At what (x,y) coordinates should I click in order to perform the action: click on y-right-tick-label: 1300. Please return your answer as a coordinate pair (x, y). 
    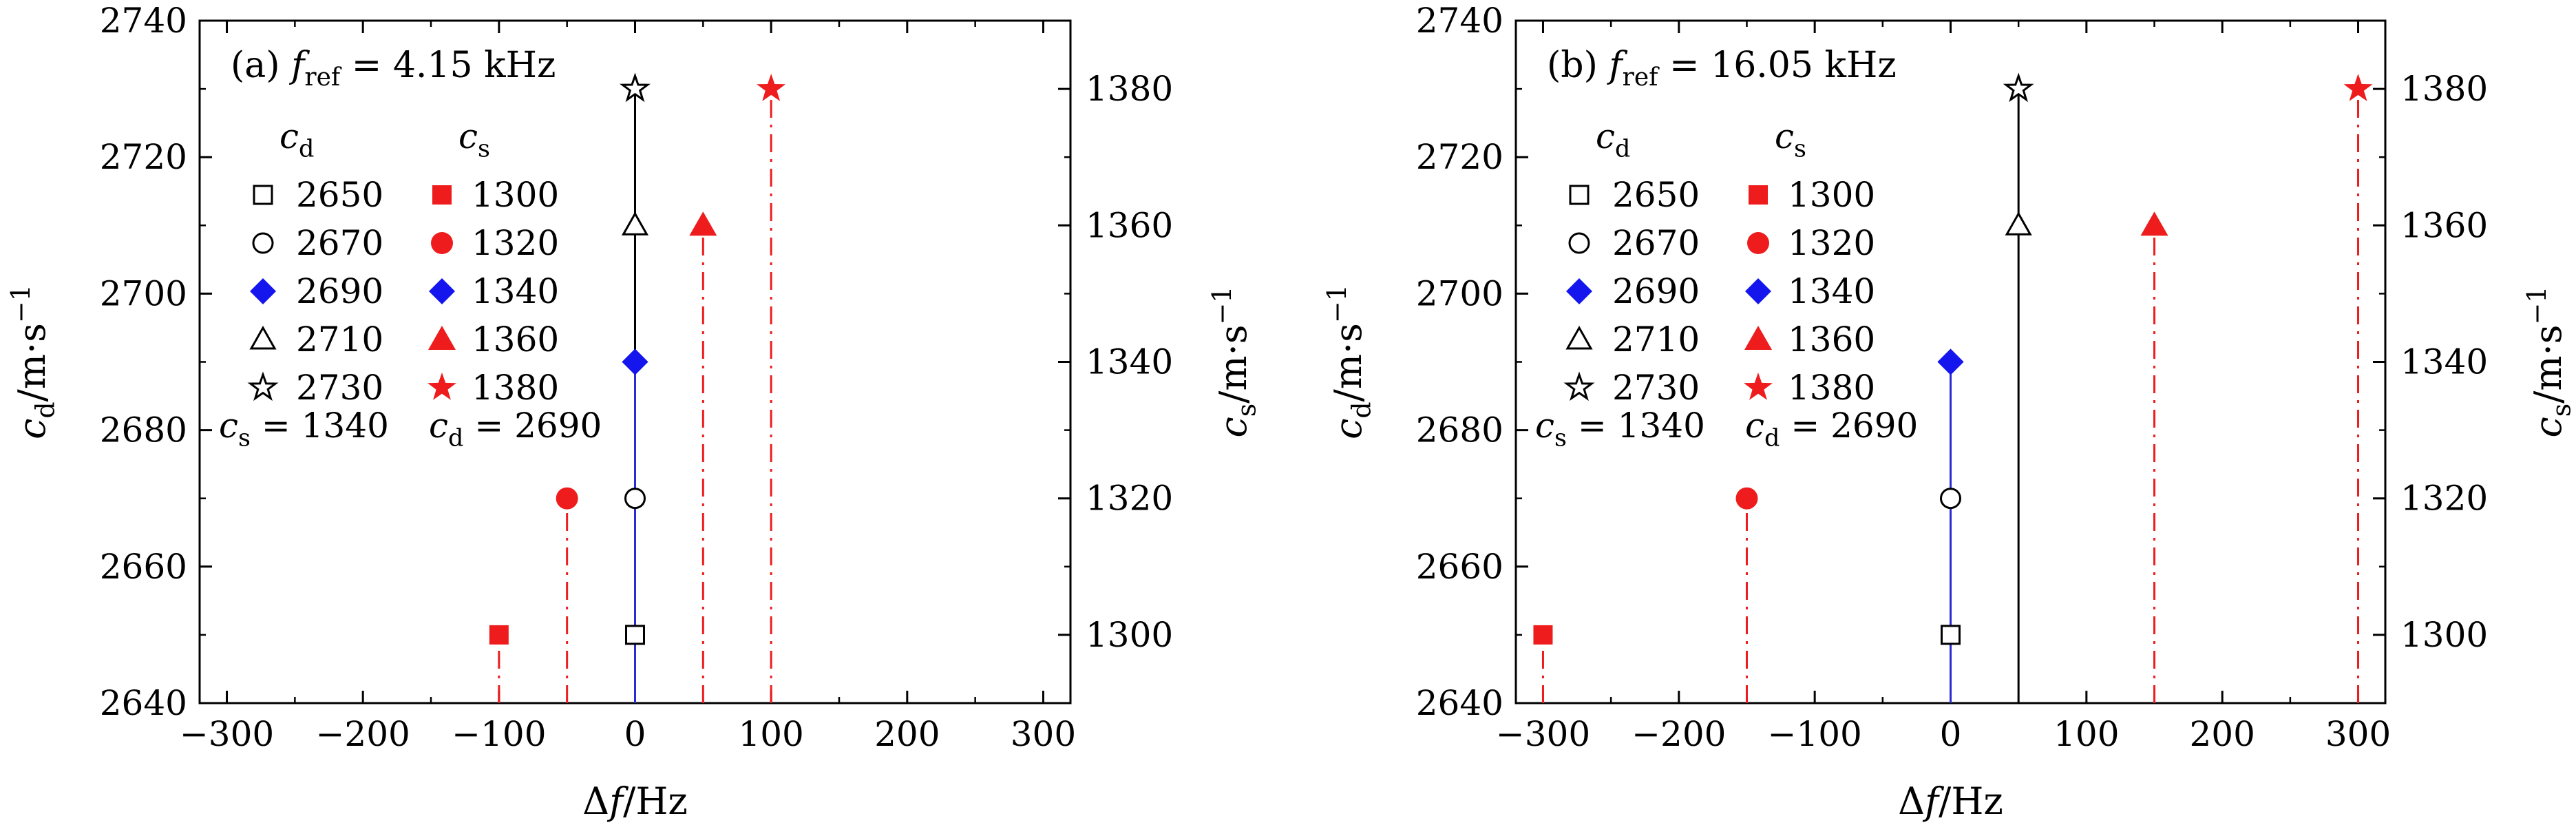
    Looking at the image, I should click on (1130, 635).